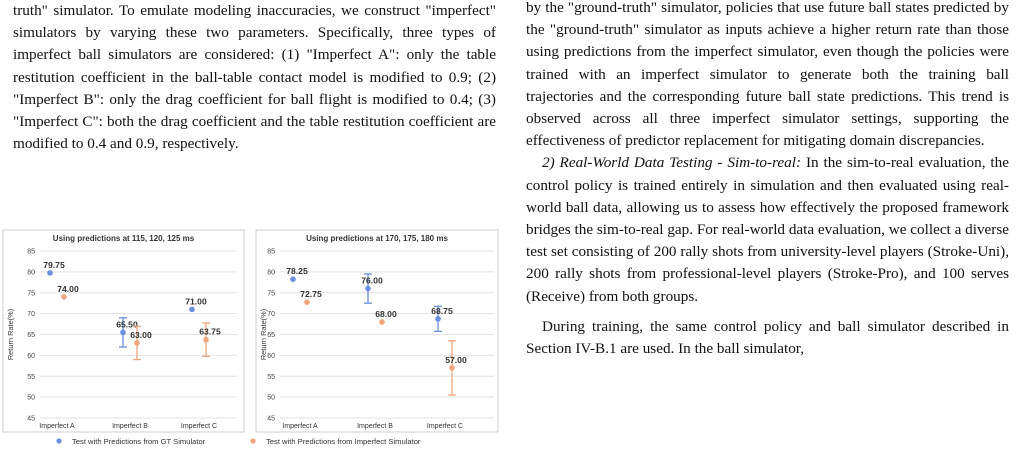  Describe the element at coordinates (253, 441) in the screenshot. I see `legend-marker-imperfect` at that location.